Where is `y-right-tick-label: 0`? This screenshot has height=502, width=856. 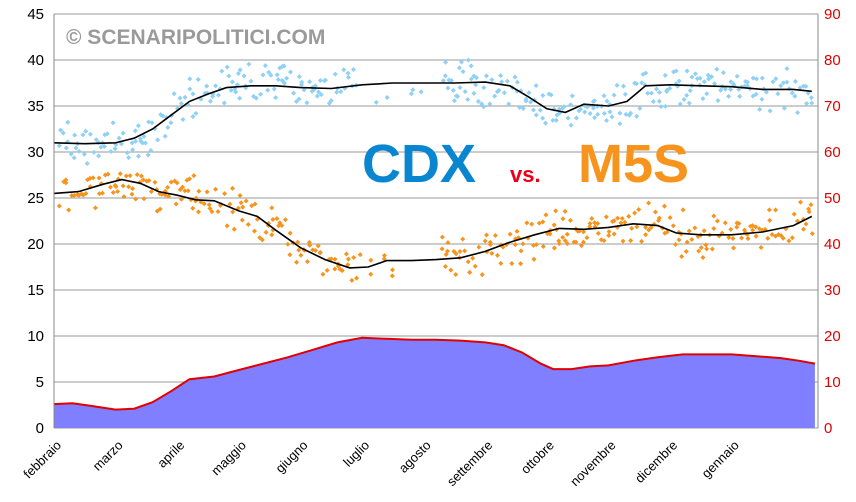 y-right-tick-label: 0 is located at coordinates (828, 428).